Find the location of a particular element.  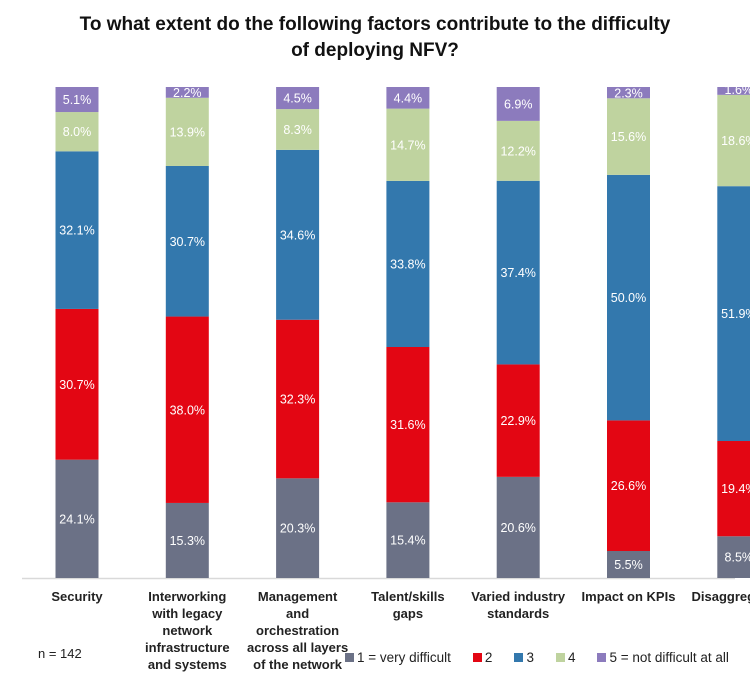

data-label: 18.6% is located at coordinates (735, 141).